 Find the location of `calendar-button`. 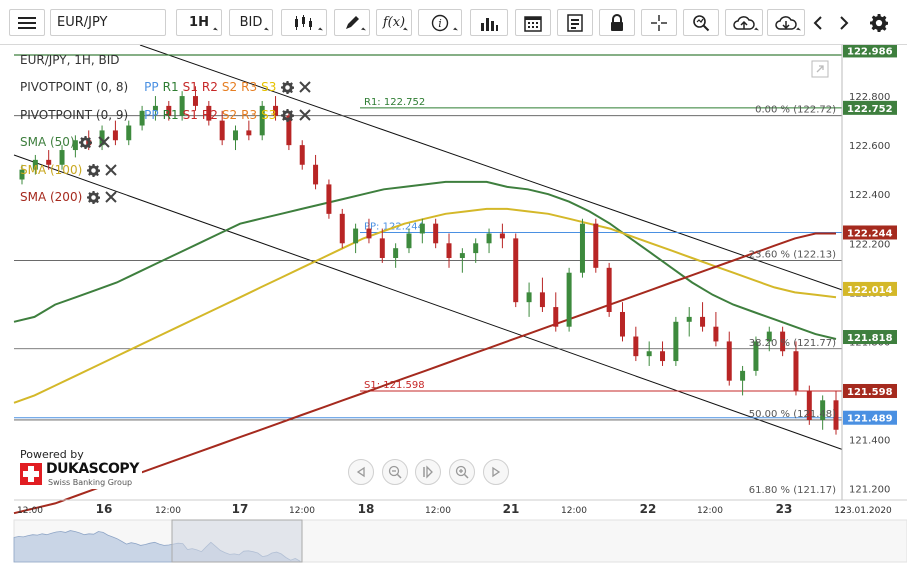

calendar-button is located at coordinates (533, 22).